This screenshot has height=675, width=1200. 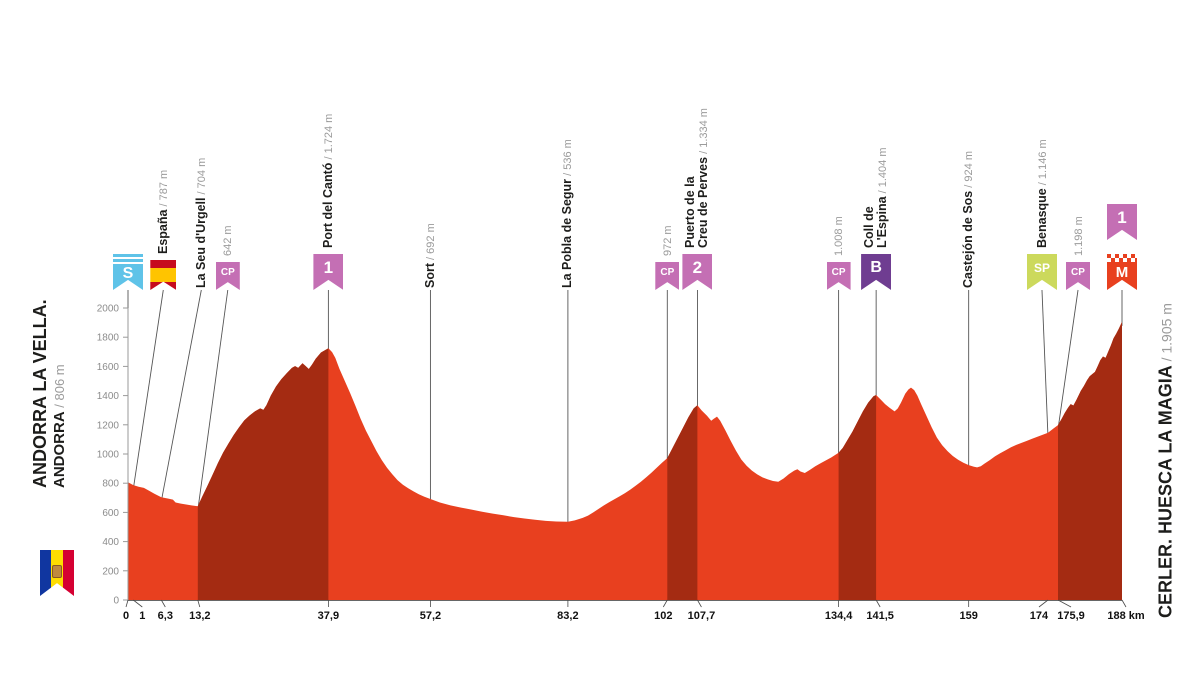 What do you see at coordinates (162, 211) in the screenshot?
I see `marker-label: España / 787 m` at bounding box center [162, 211].